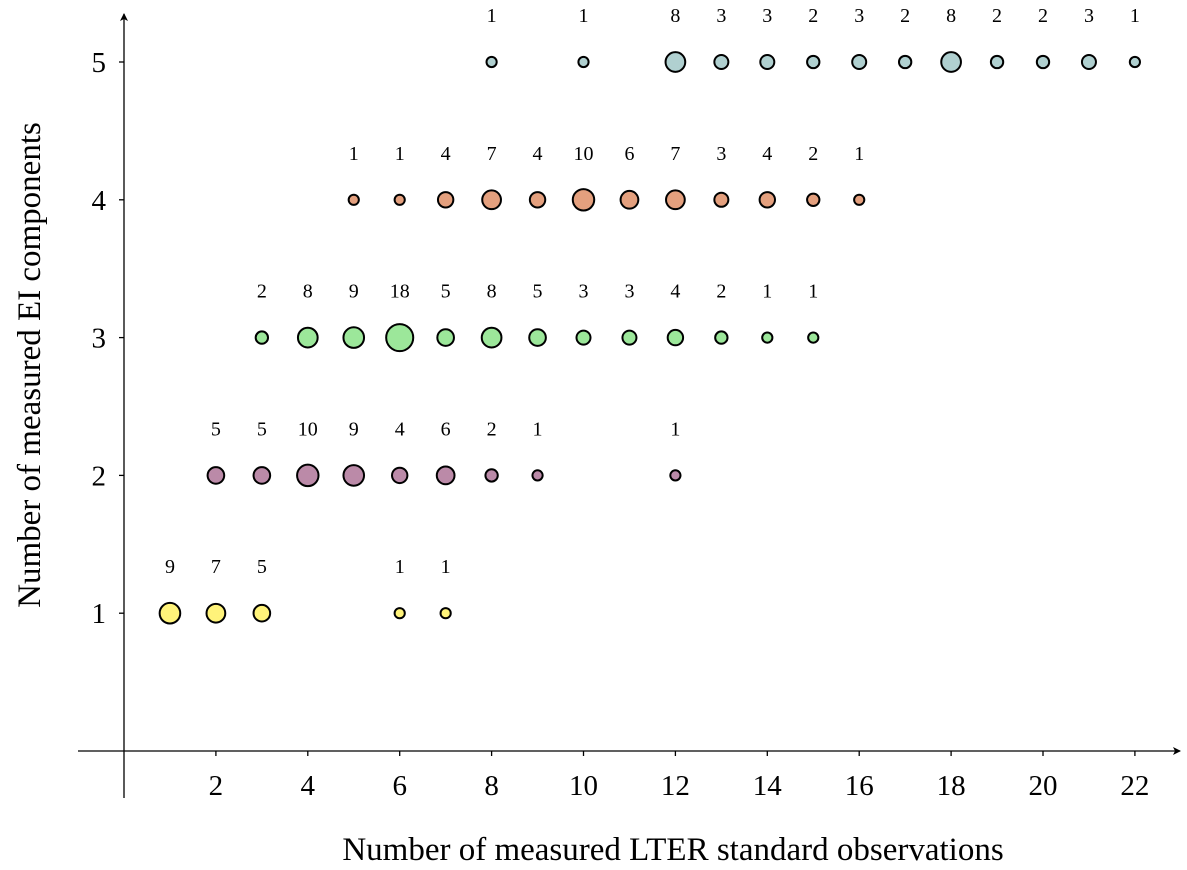 This screenshot has width=1187, height=870. I want to click on x-tick-label: 14, so click(768, 786).